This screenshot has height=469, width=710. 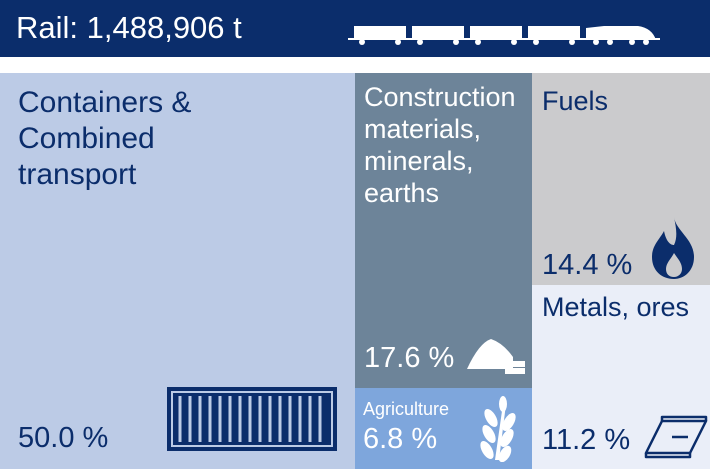 I want to click on tile-value-construction: 17.6 %, so click(x=409, y=358).